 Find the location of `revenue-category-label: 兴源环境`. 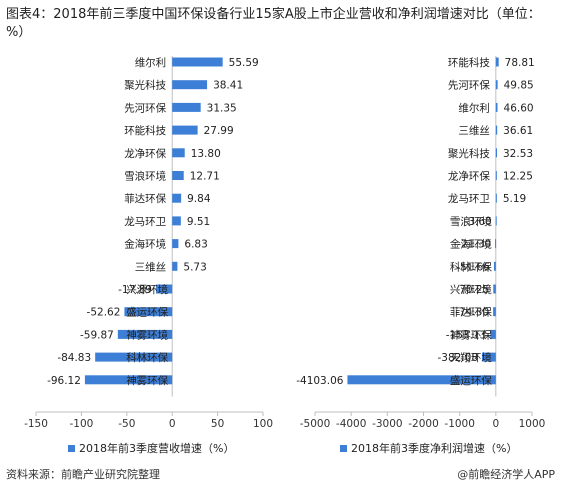

revenue-category-label: 兴源环境 is located at coordinates (147, 289).